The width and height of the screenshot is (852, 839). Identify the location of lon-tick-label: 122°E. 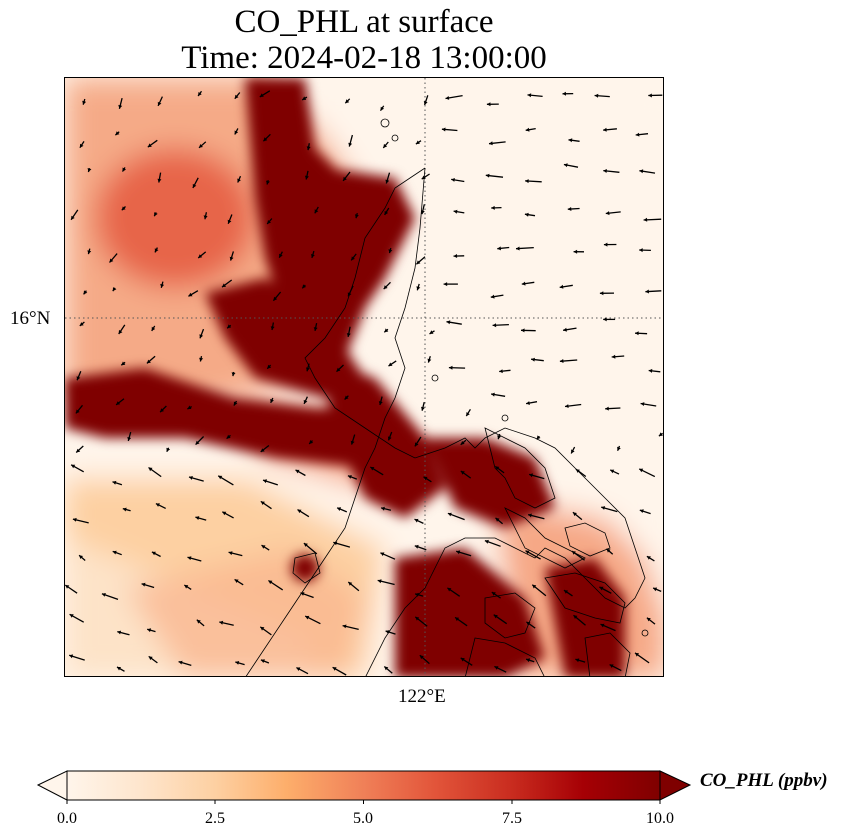
(422, 696).